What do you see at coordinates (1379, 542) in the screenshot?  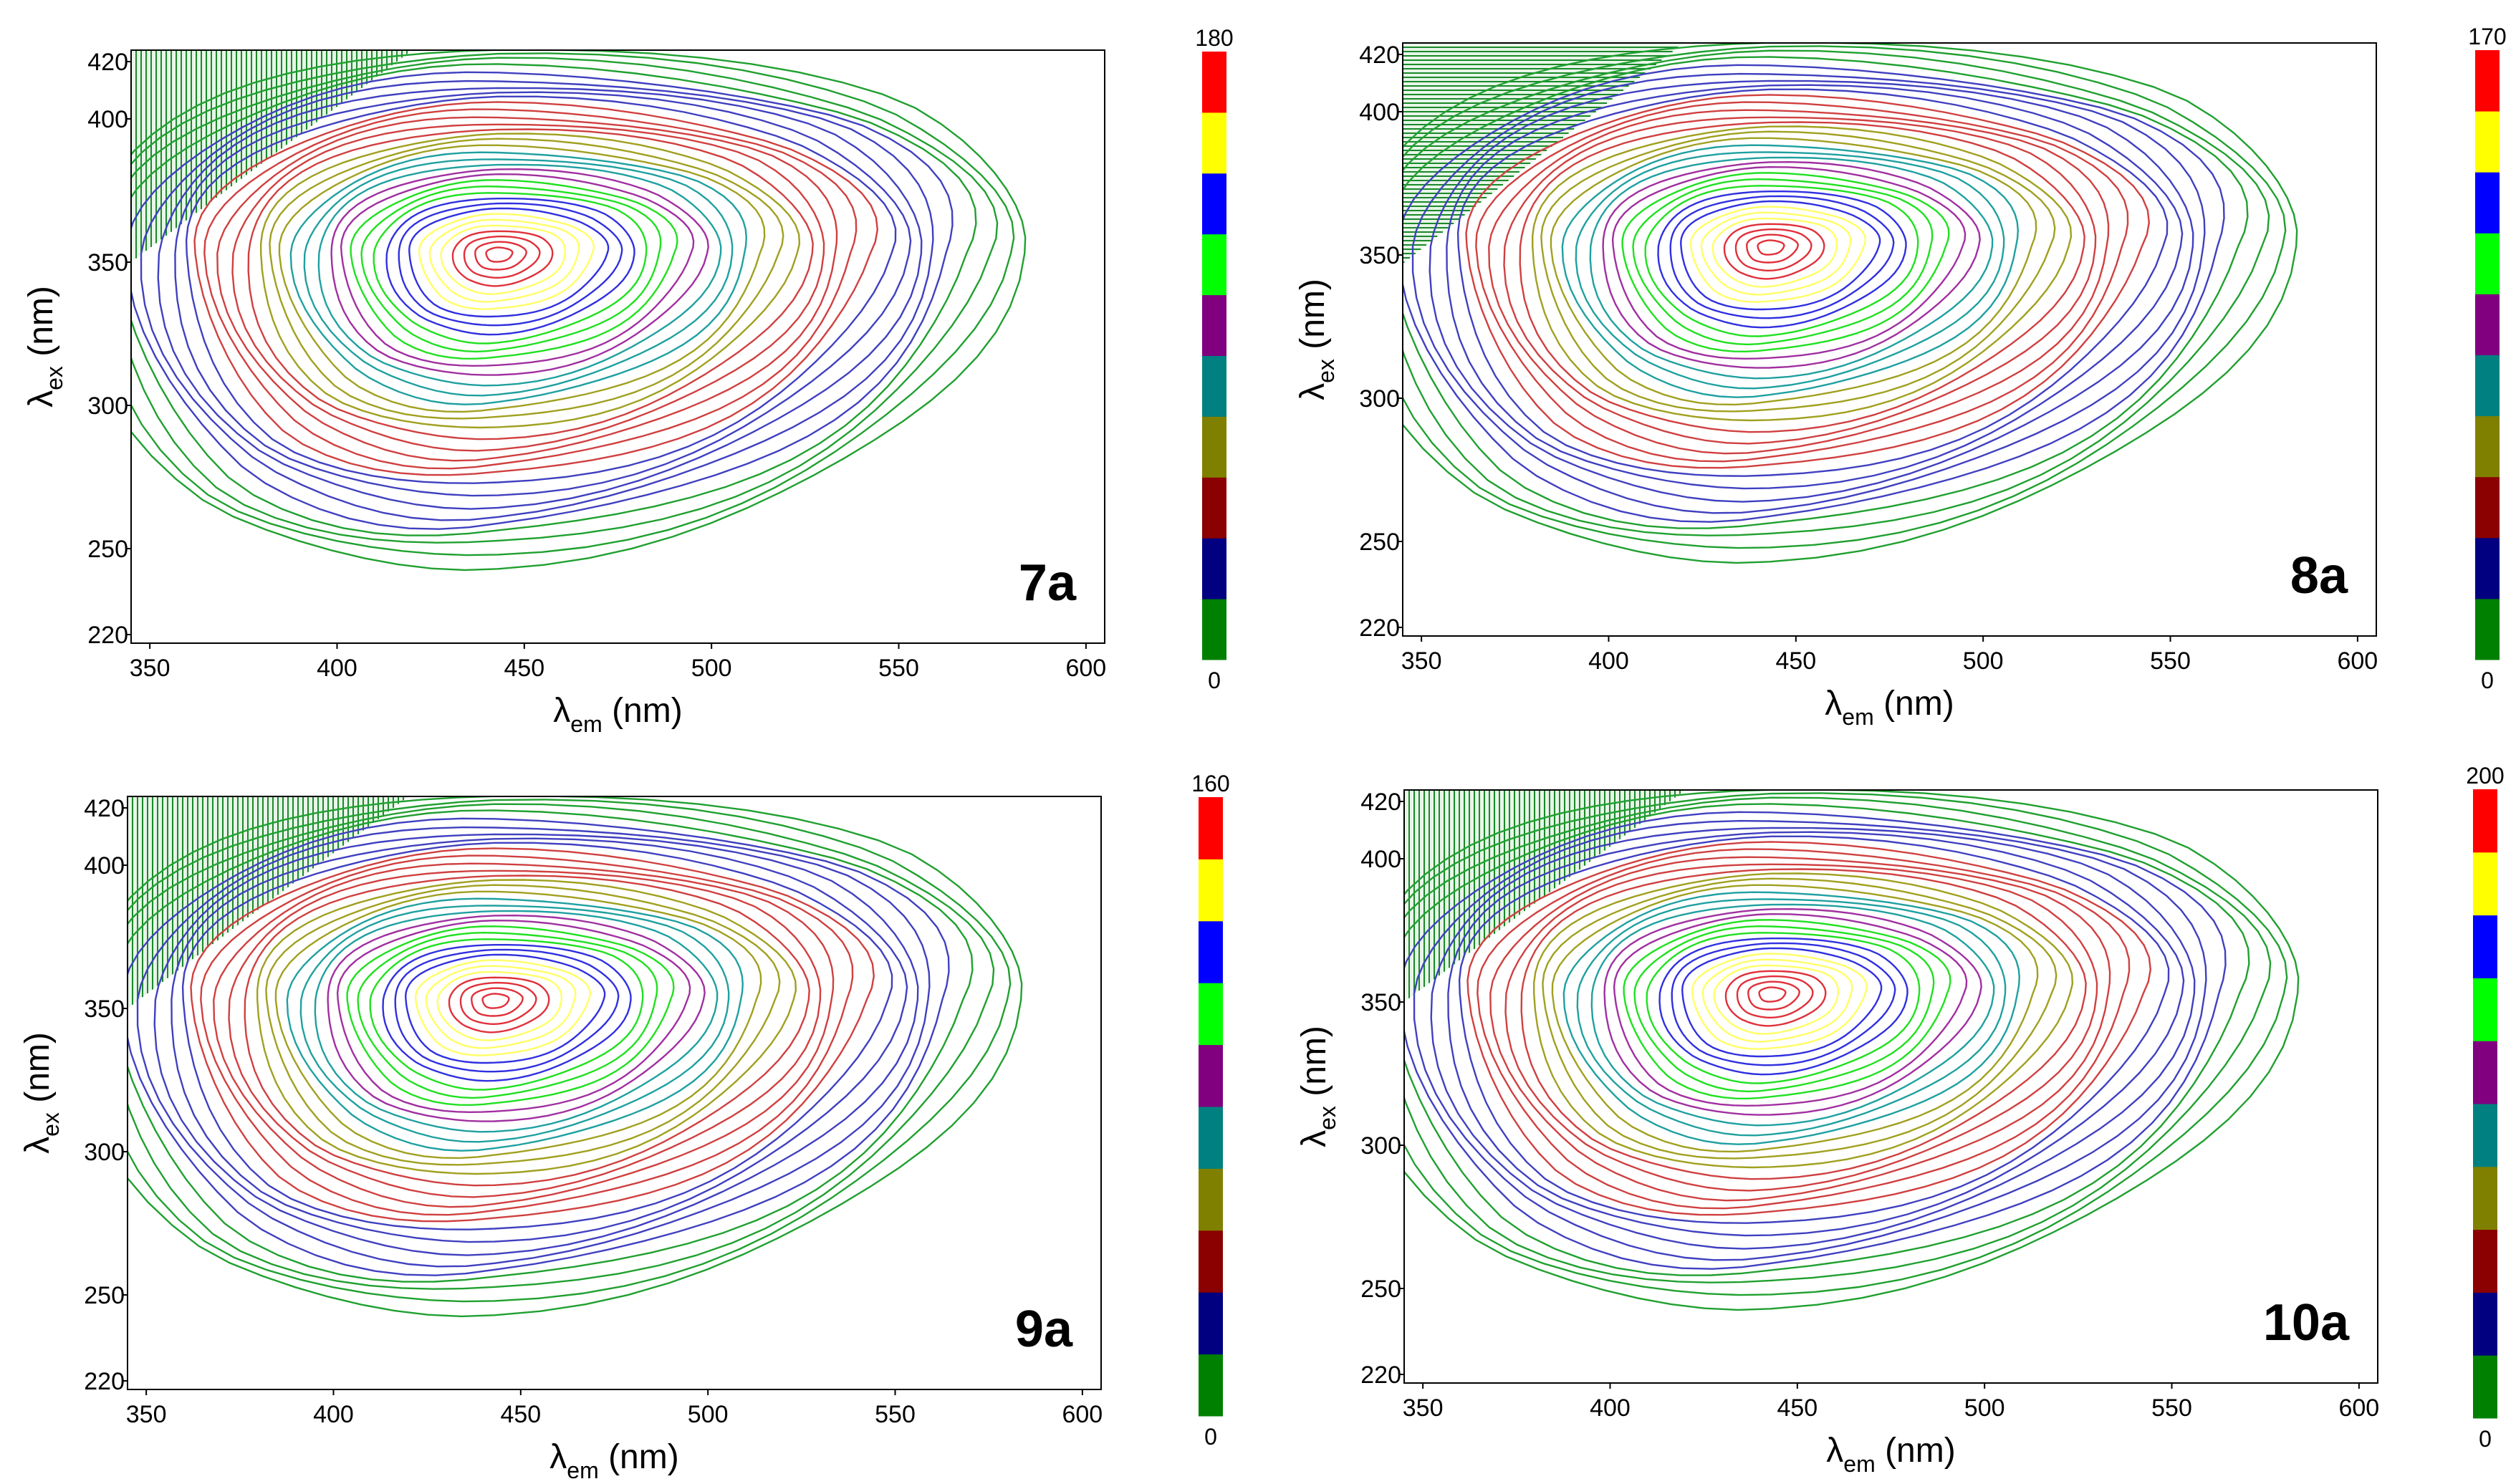 I see `y-tick-label: 250` at bounding box center [1379, 542].